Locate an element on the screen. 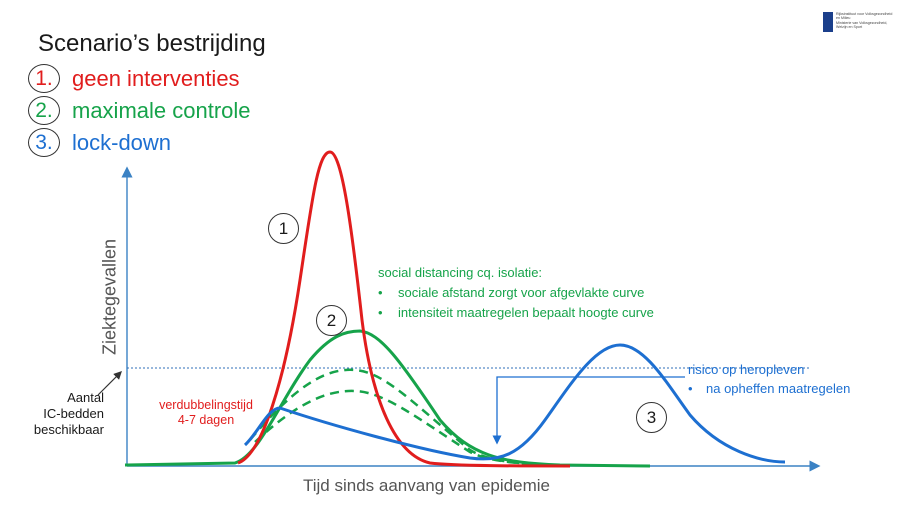  ic-beds-label: Aantal IC-bedden beschikbaar is located at coordinates (58, 414).